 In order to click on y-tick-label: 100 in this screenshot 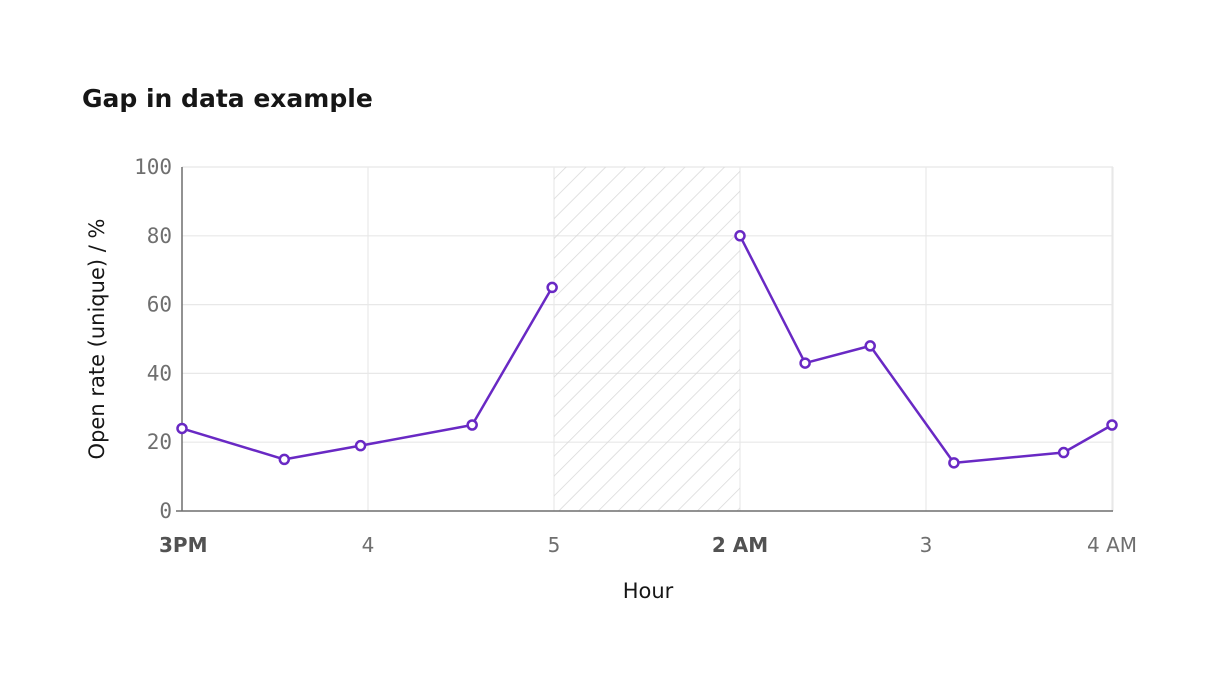, I will do `click(153, 167)`.